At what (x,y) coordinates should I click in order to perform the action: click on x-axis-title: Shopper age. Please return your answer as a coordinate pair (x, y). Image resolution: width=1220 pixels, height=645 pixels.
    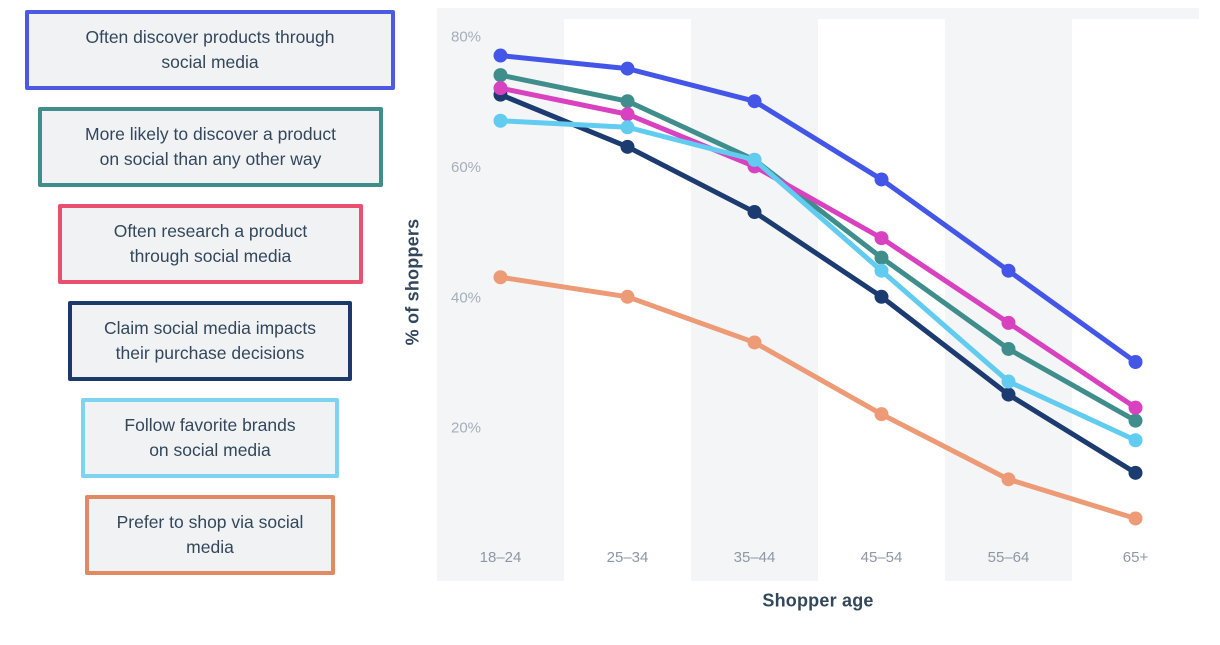
    Looking at the image, I should click on (818, 600).